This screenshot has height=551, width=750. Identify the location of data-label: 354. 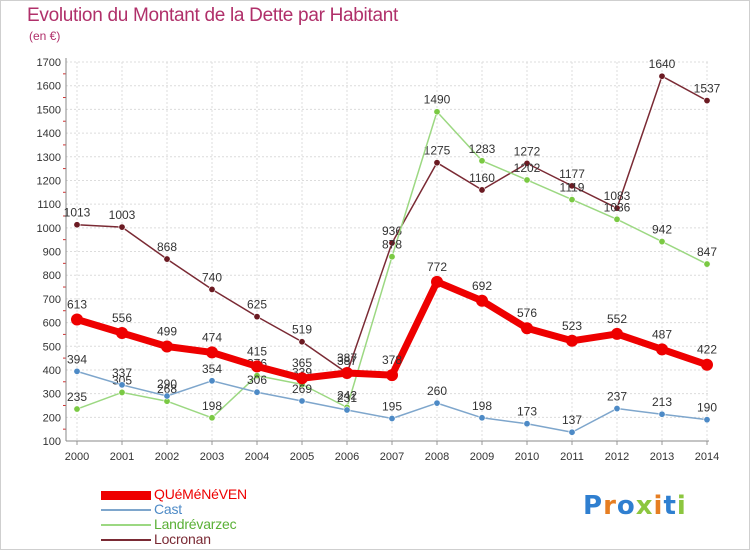
(212, 369).